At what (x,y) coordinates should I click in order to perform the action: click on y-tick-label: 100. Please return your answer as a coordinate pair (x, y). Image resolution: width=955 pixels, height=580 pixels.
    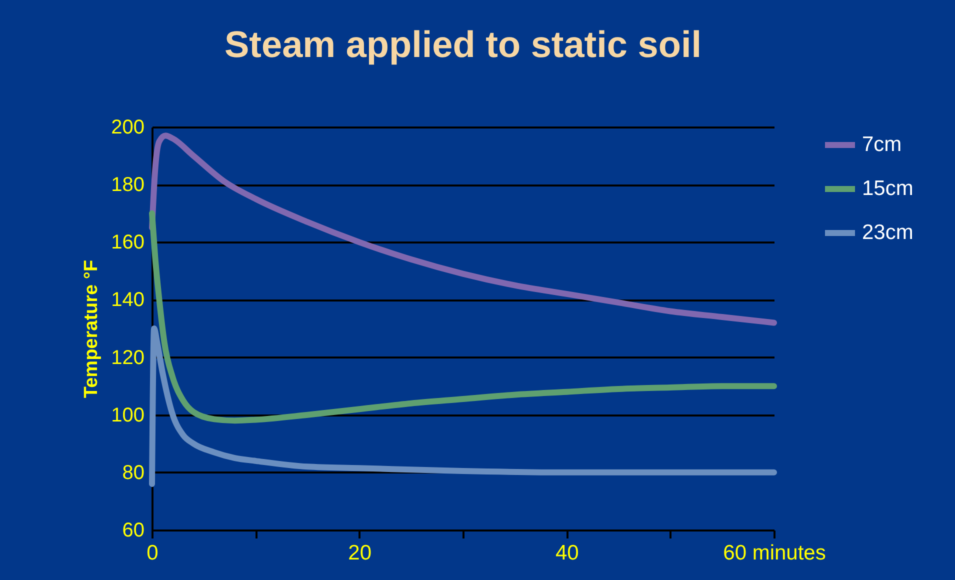
    Looking at the image, I should click on (127, 415).